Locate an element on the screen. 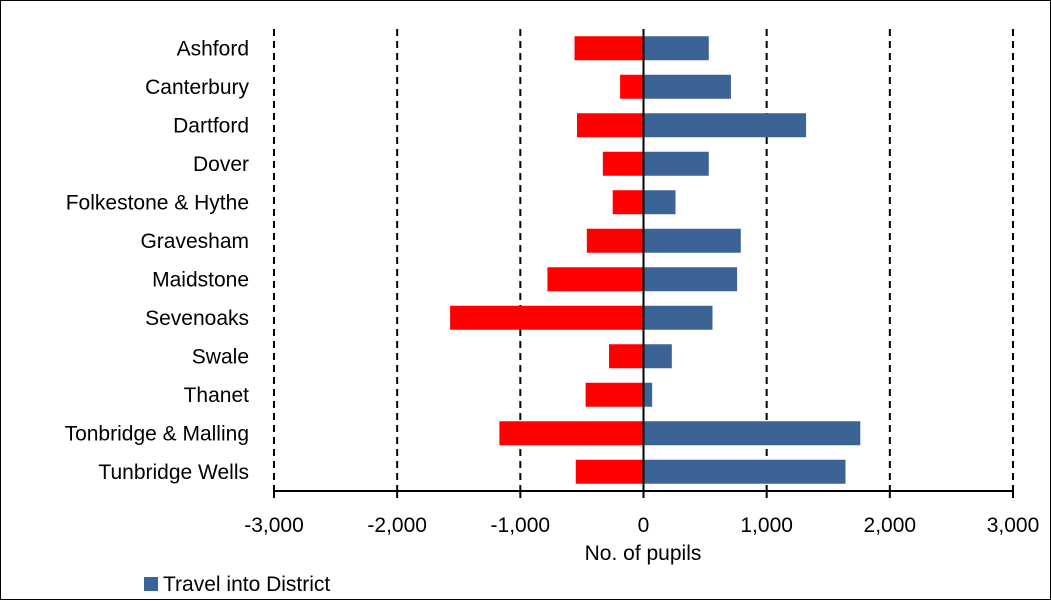 Image resolution: width=1051 pixels, height=601 pixels. category-label-6: Maidstone is located at coordinates (200, 279).